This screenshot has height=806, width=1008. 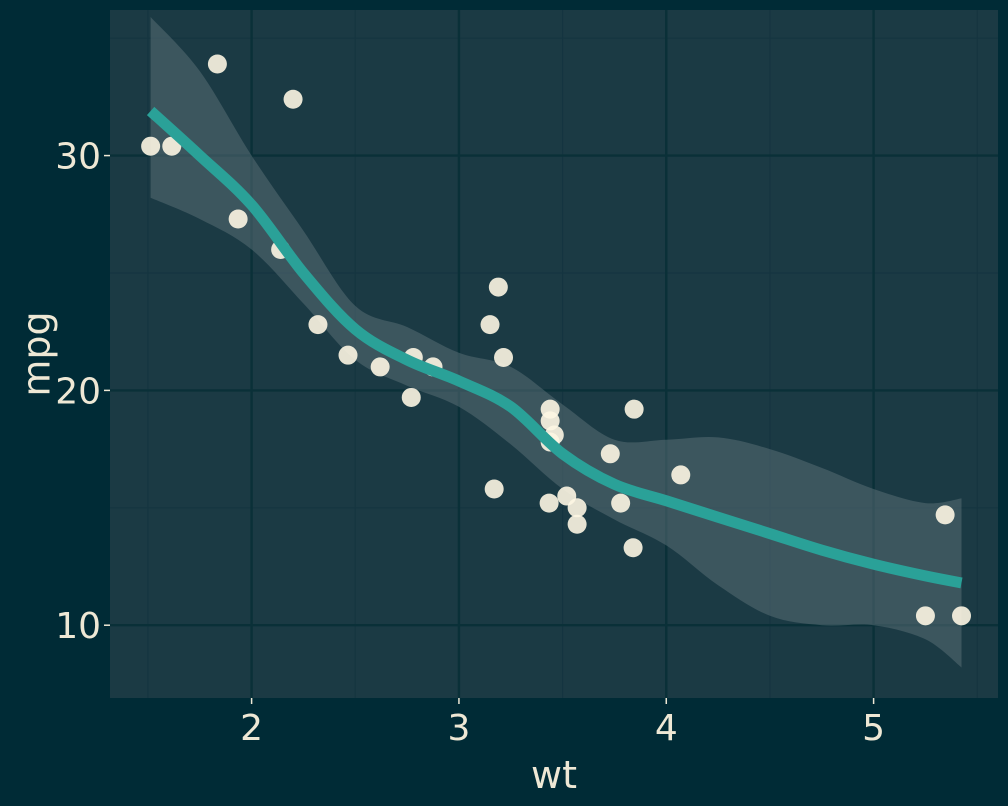 I want to click on x-axis: 2 3 4 5, so click(x=562, y=723).